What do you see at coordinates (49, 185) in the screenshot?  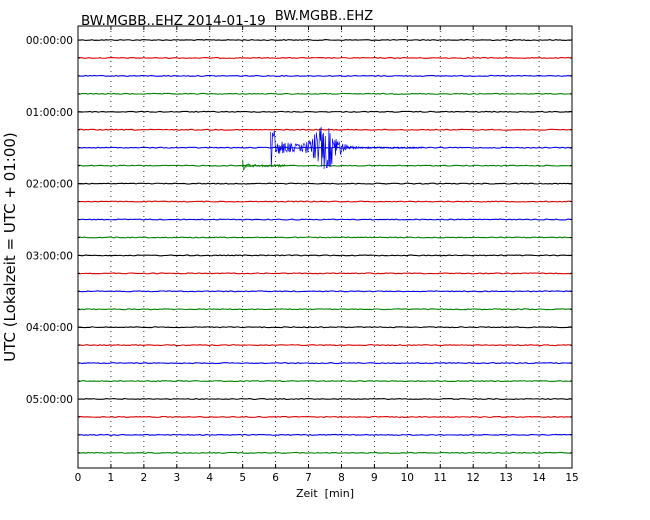 I see `y-tick-label: 02:00:00` at bounding box center [49, 185].